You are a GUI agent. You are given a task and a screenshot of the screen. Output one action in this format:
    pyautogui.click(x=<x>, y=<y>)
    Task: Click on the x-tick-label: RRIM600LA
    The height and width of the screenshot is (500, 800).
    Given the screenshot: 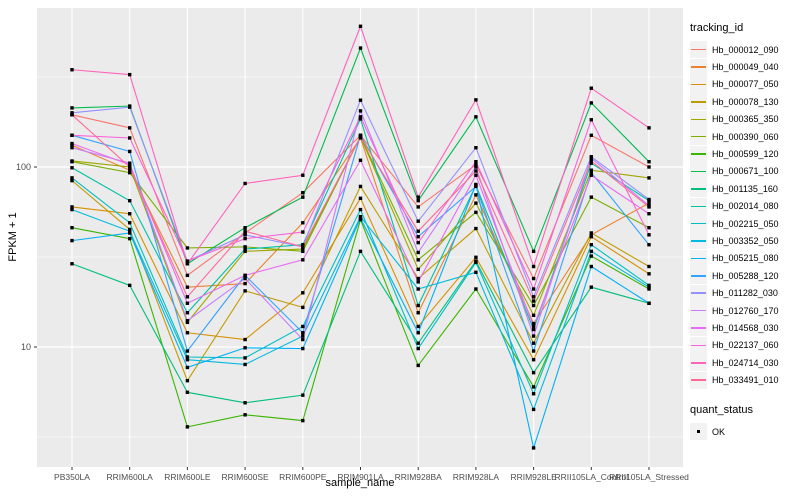 What is the action you would take?
    pyautogui.click(x=130, y=477)
    